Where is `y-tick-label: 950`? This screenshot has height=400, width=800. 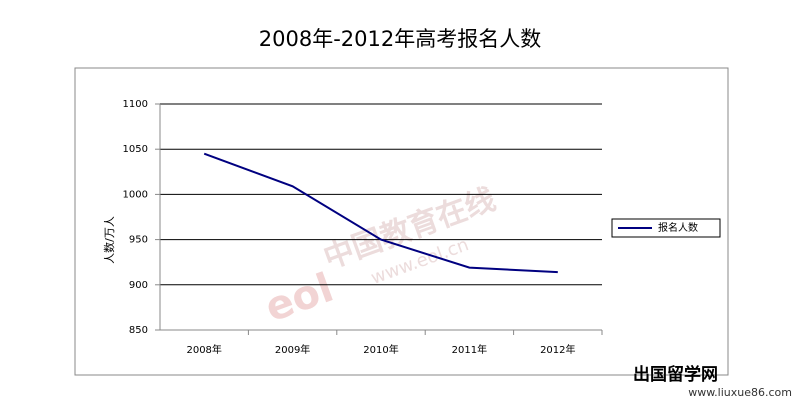
y-tick-label: 950 is located at coordinates (138, 240).